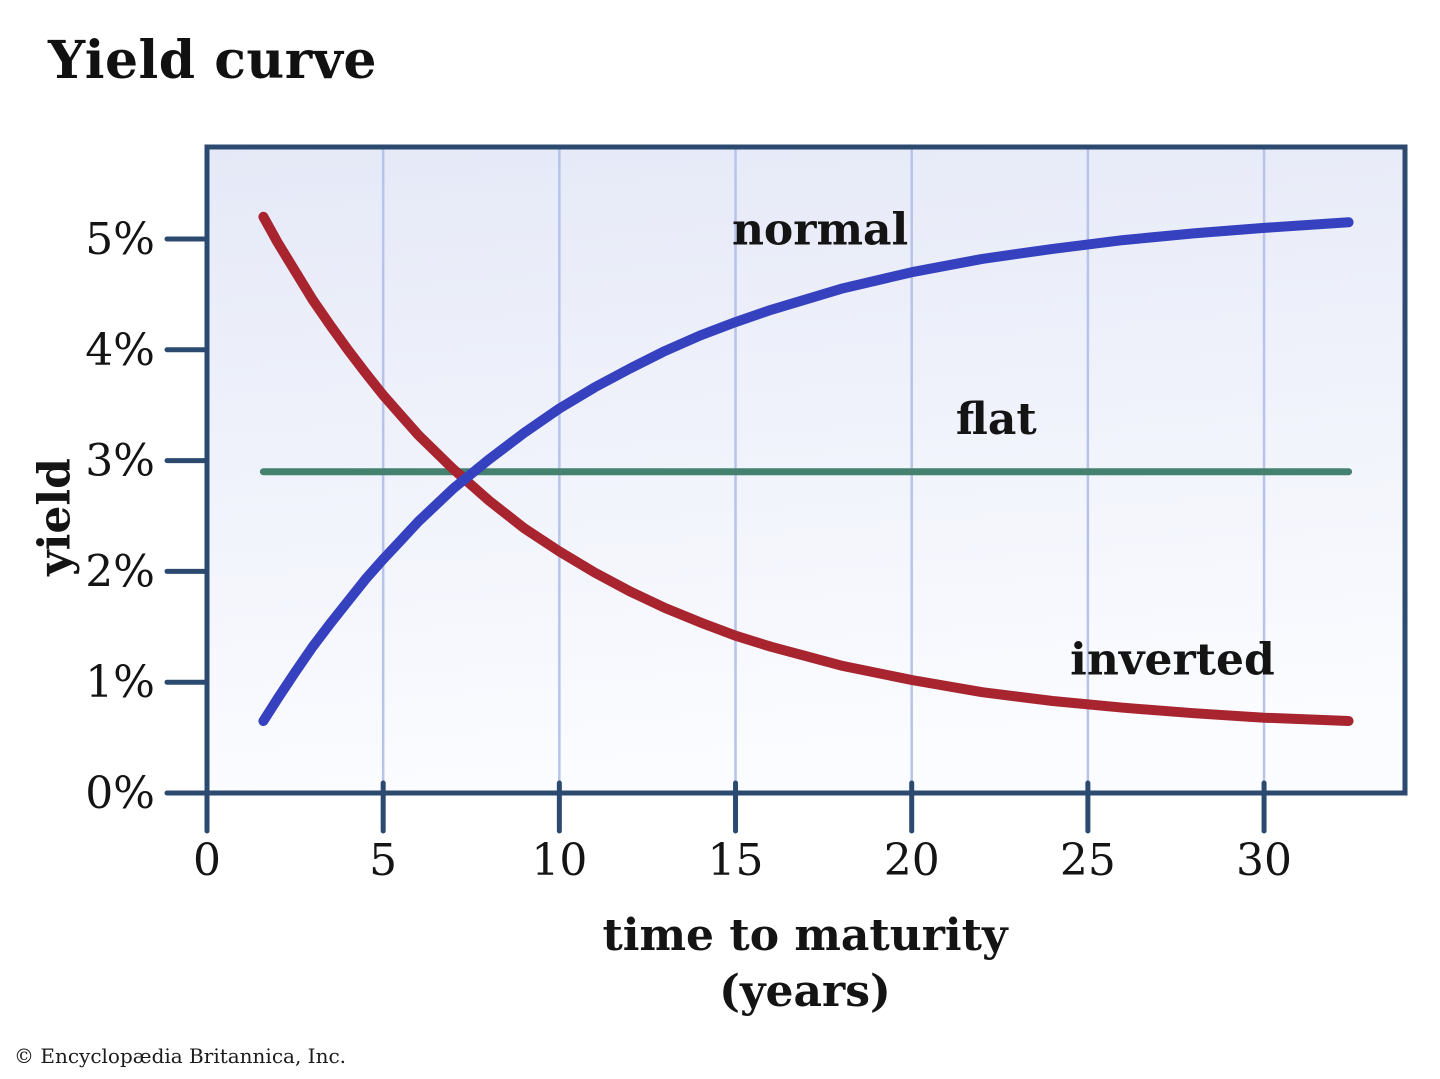 The image size is (1440, 1079). What do you see at coordinates (180, 1056) in the screenshot?
I see `copyright-notice: © Encyclopædia Britannica, Inc.` at bounding box center [180, 1056].